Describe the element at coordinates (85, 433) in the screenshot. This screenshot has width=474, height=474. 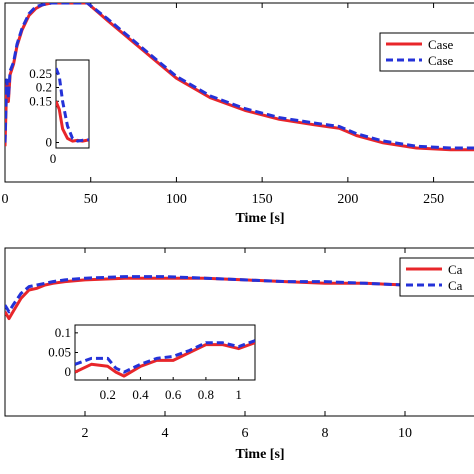
I see `x-tick-label: 2` at that location.